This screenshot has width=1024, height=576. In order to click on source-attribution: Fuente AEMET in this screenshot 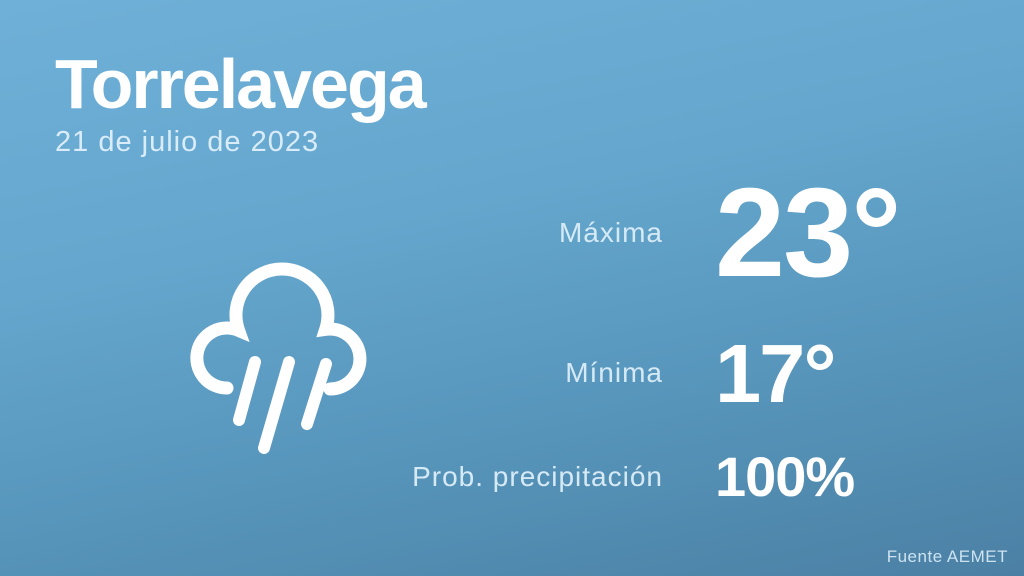, I will do `click(947, 556)`.